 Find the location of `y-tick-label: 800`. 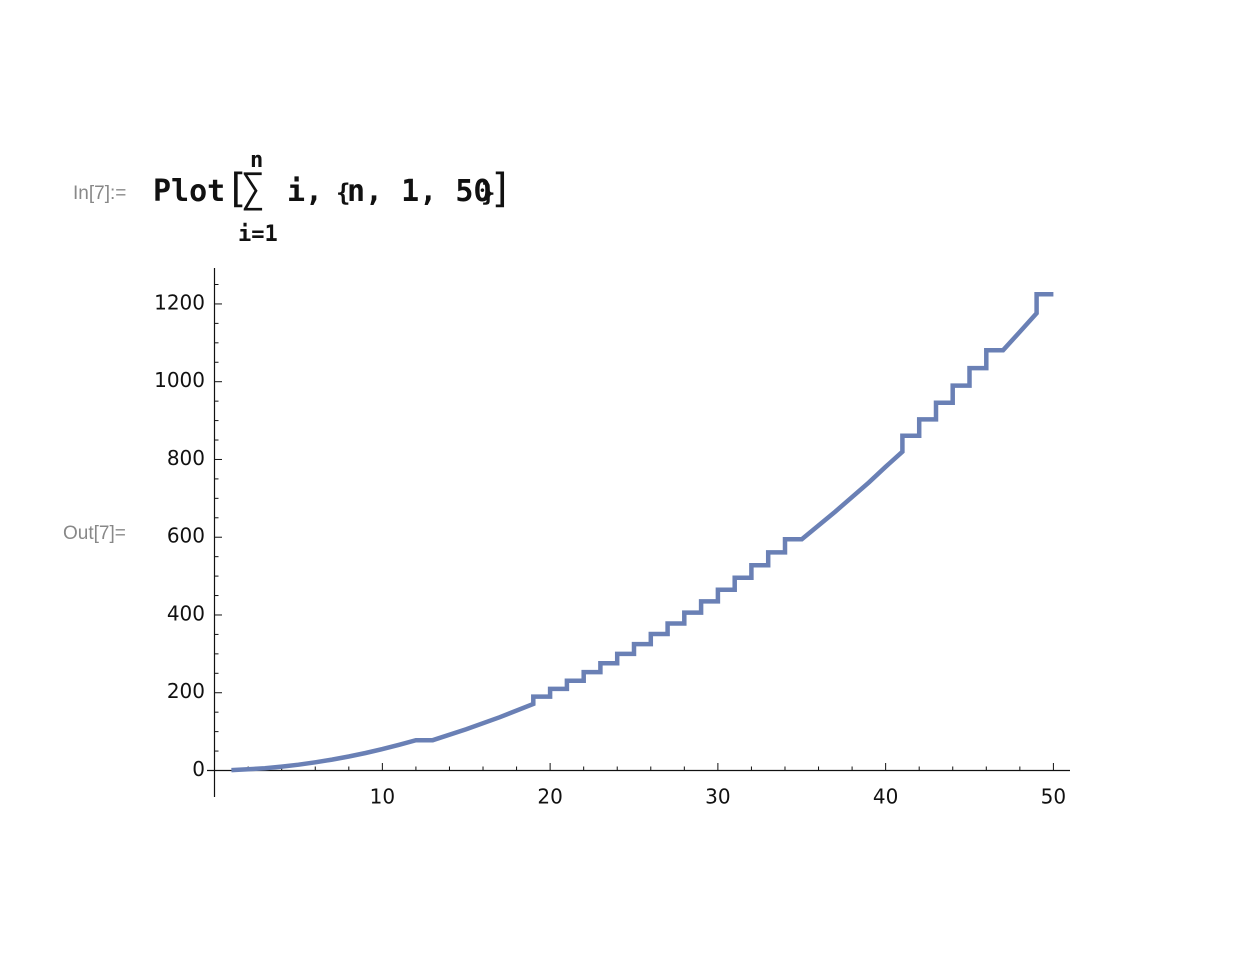

y-tick-label: 800 is located at coordinates (186, 458).